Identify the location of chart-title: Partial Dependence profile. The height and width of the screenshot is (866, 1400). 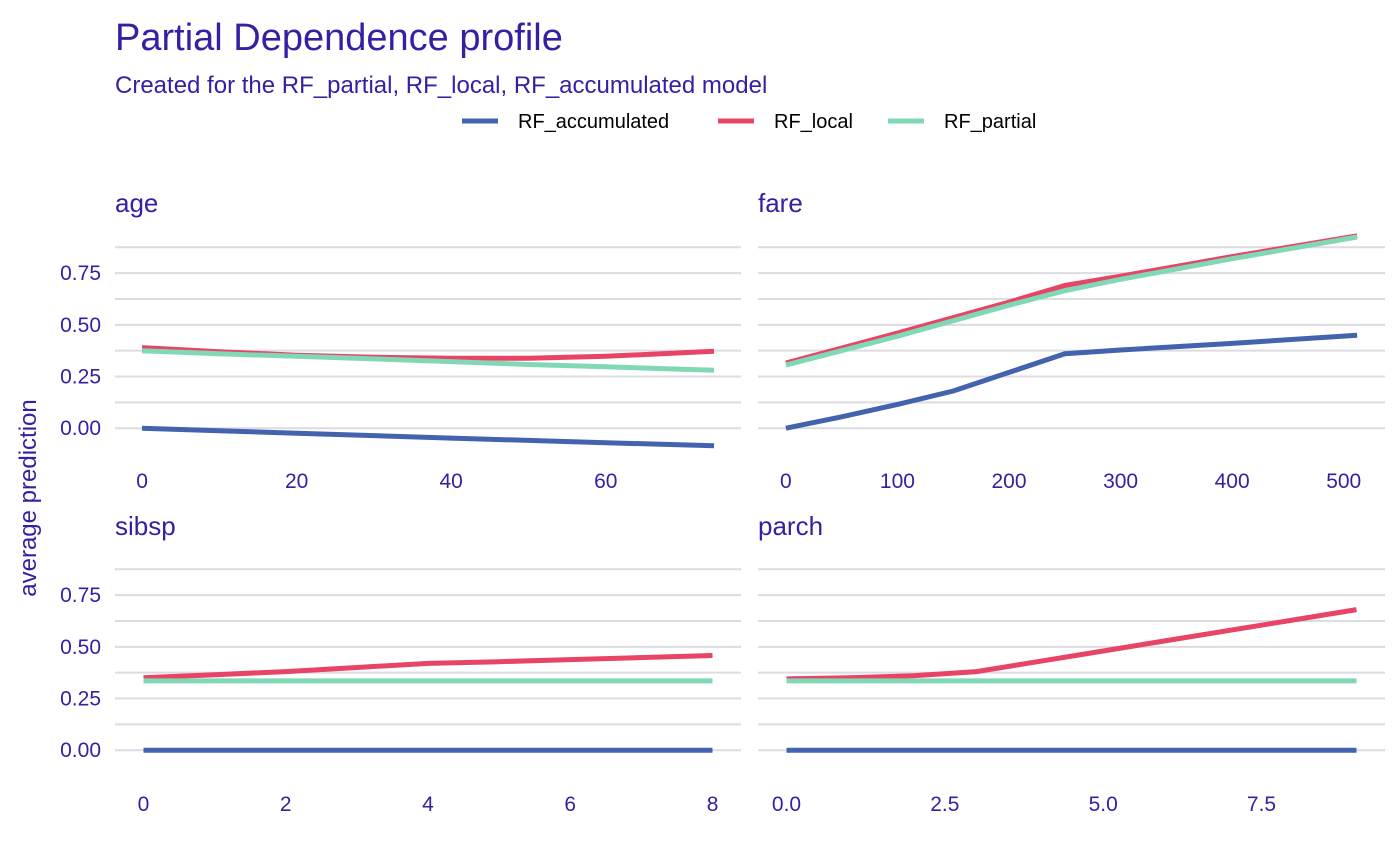
(339, 38).